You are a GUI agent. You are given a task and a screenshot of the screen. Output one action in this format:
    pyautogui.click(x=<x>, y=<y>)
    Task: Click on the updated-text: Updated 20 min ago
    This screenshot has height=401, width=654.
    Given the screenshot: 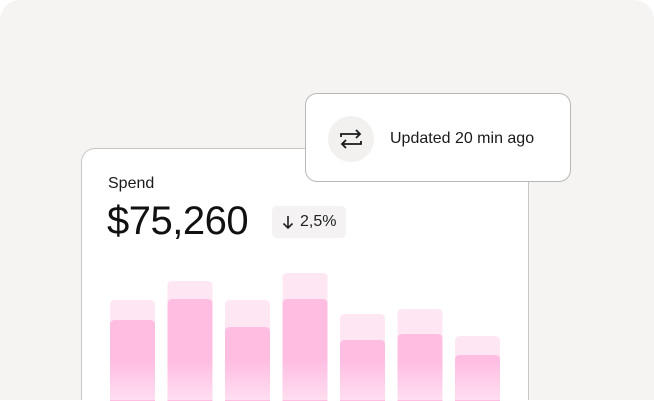 What is the action you would take?
    pyautogui.click(x=462, y=138)
    